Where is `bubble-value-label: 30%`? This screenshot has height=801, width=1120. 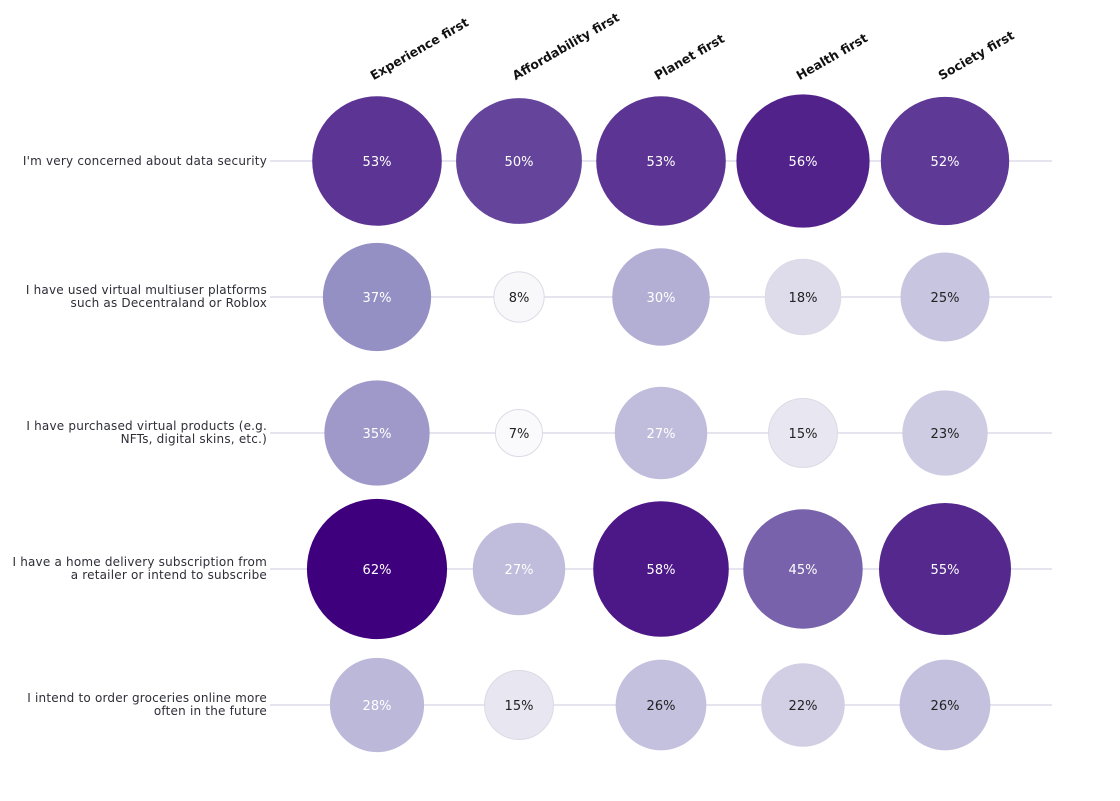
bubble-value-label: 30% is located at coordinates (661, 298).